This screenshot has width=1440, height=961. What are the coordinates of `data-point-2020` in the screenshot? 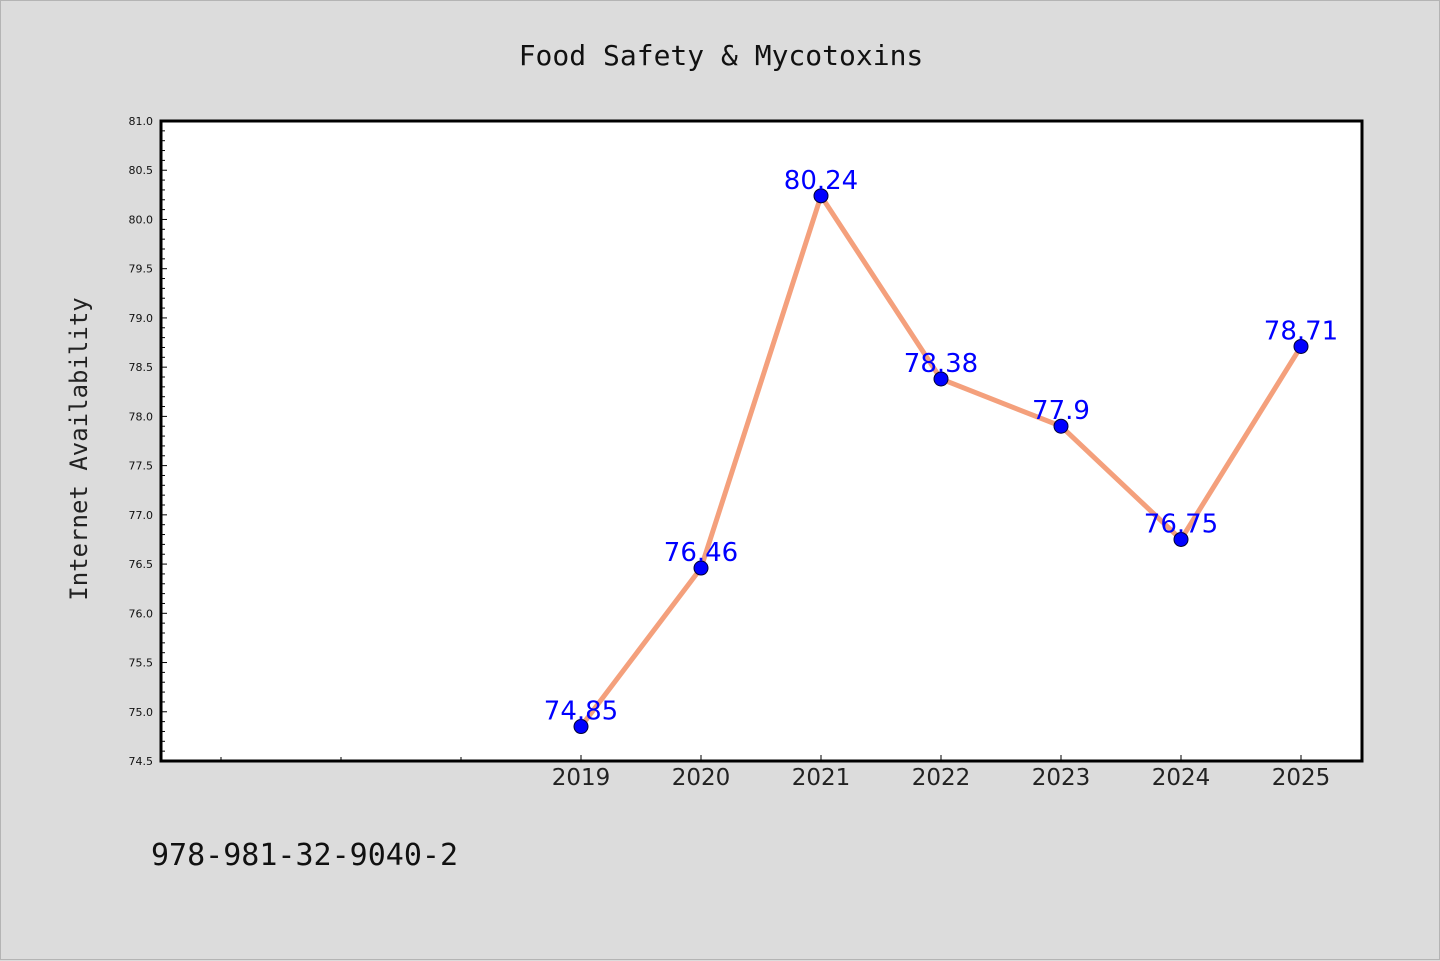 It's located at (701, 568).